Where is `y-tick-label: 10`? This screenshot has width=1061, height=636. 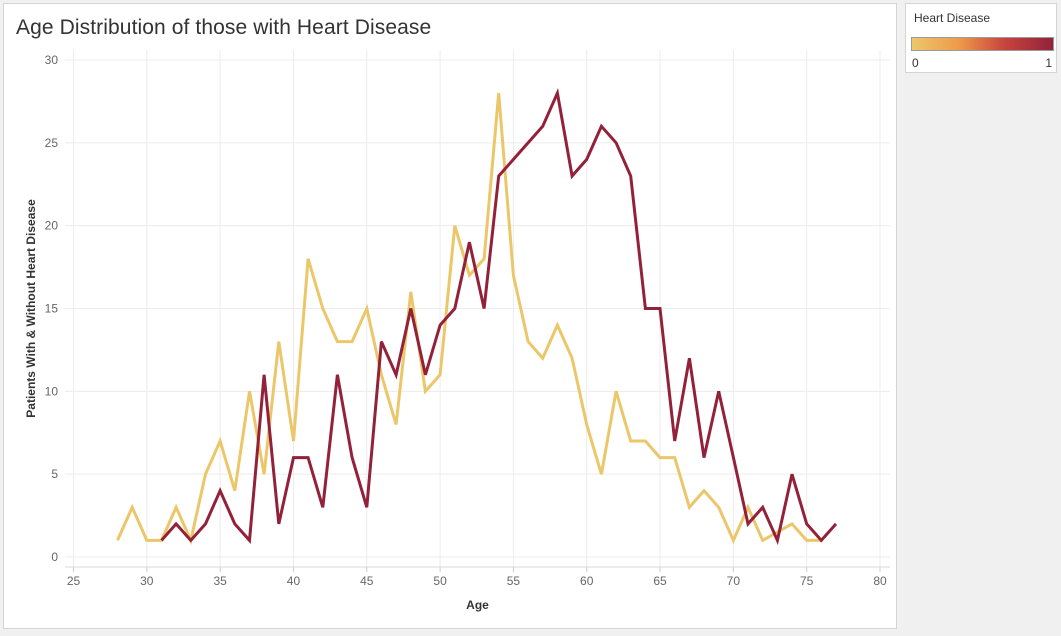 y-tick-label: 10 is located at coordinates (52, 391).